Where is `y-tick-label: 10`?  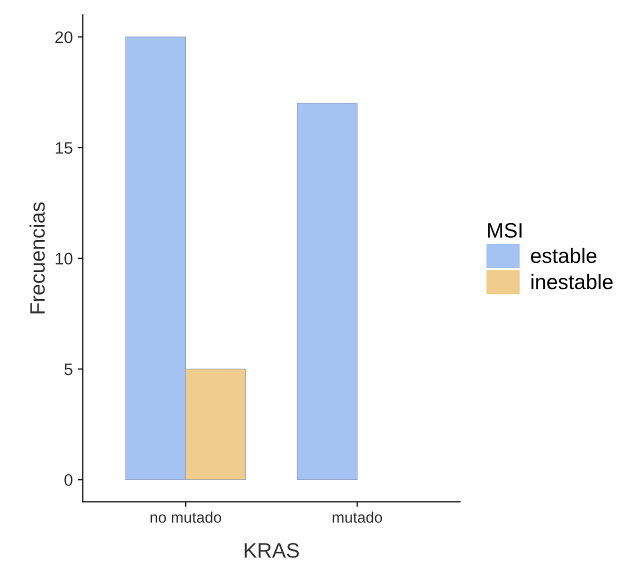
y-tick-label: 10 is located at coordinates (64, 258).